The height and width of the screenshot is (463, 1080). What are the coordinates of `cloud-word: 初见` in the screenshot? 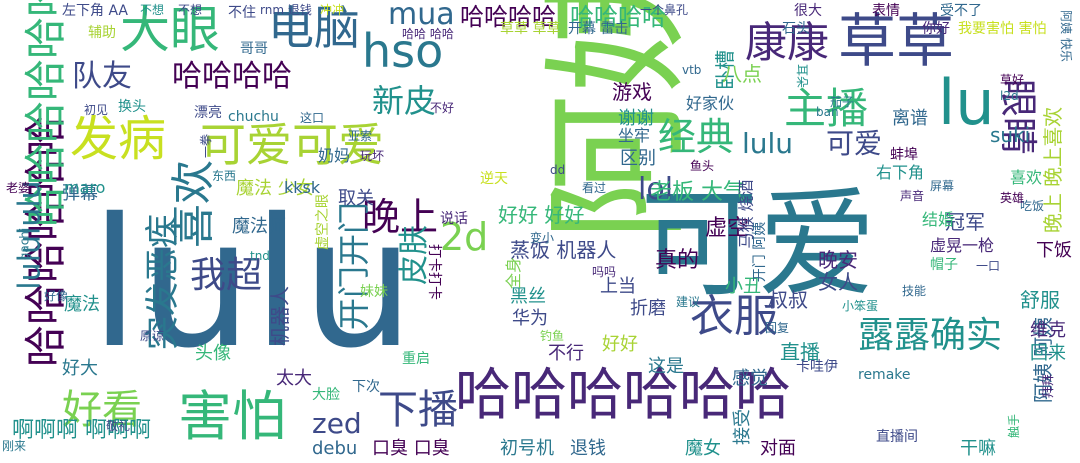 It's located at (96, 110).